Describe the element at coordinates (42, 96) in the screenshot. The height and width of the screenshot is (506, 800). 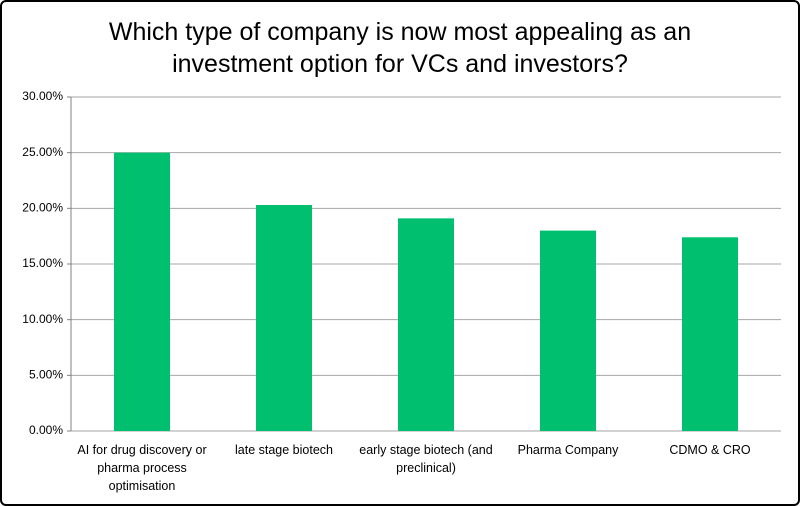
I see `y-tick-label: 30.00%` at that location.